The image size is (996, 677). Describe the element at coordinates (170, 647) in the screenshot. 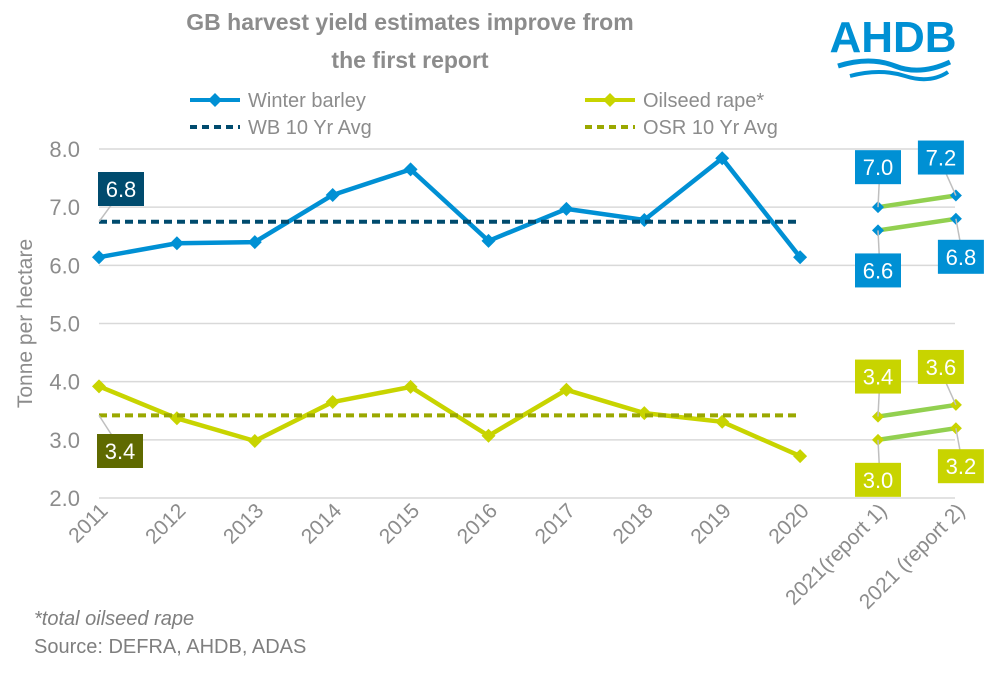

I see `source: Source: DEFRA, AHDB, ADAS` at that location.